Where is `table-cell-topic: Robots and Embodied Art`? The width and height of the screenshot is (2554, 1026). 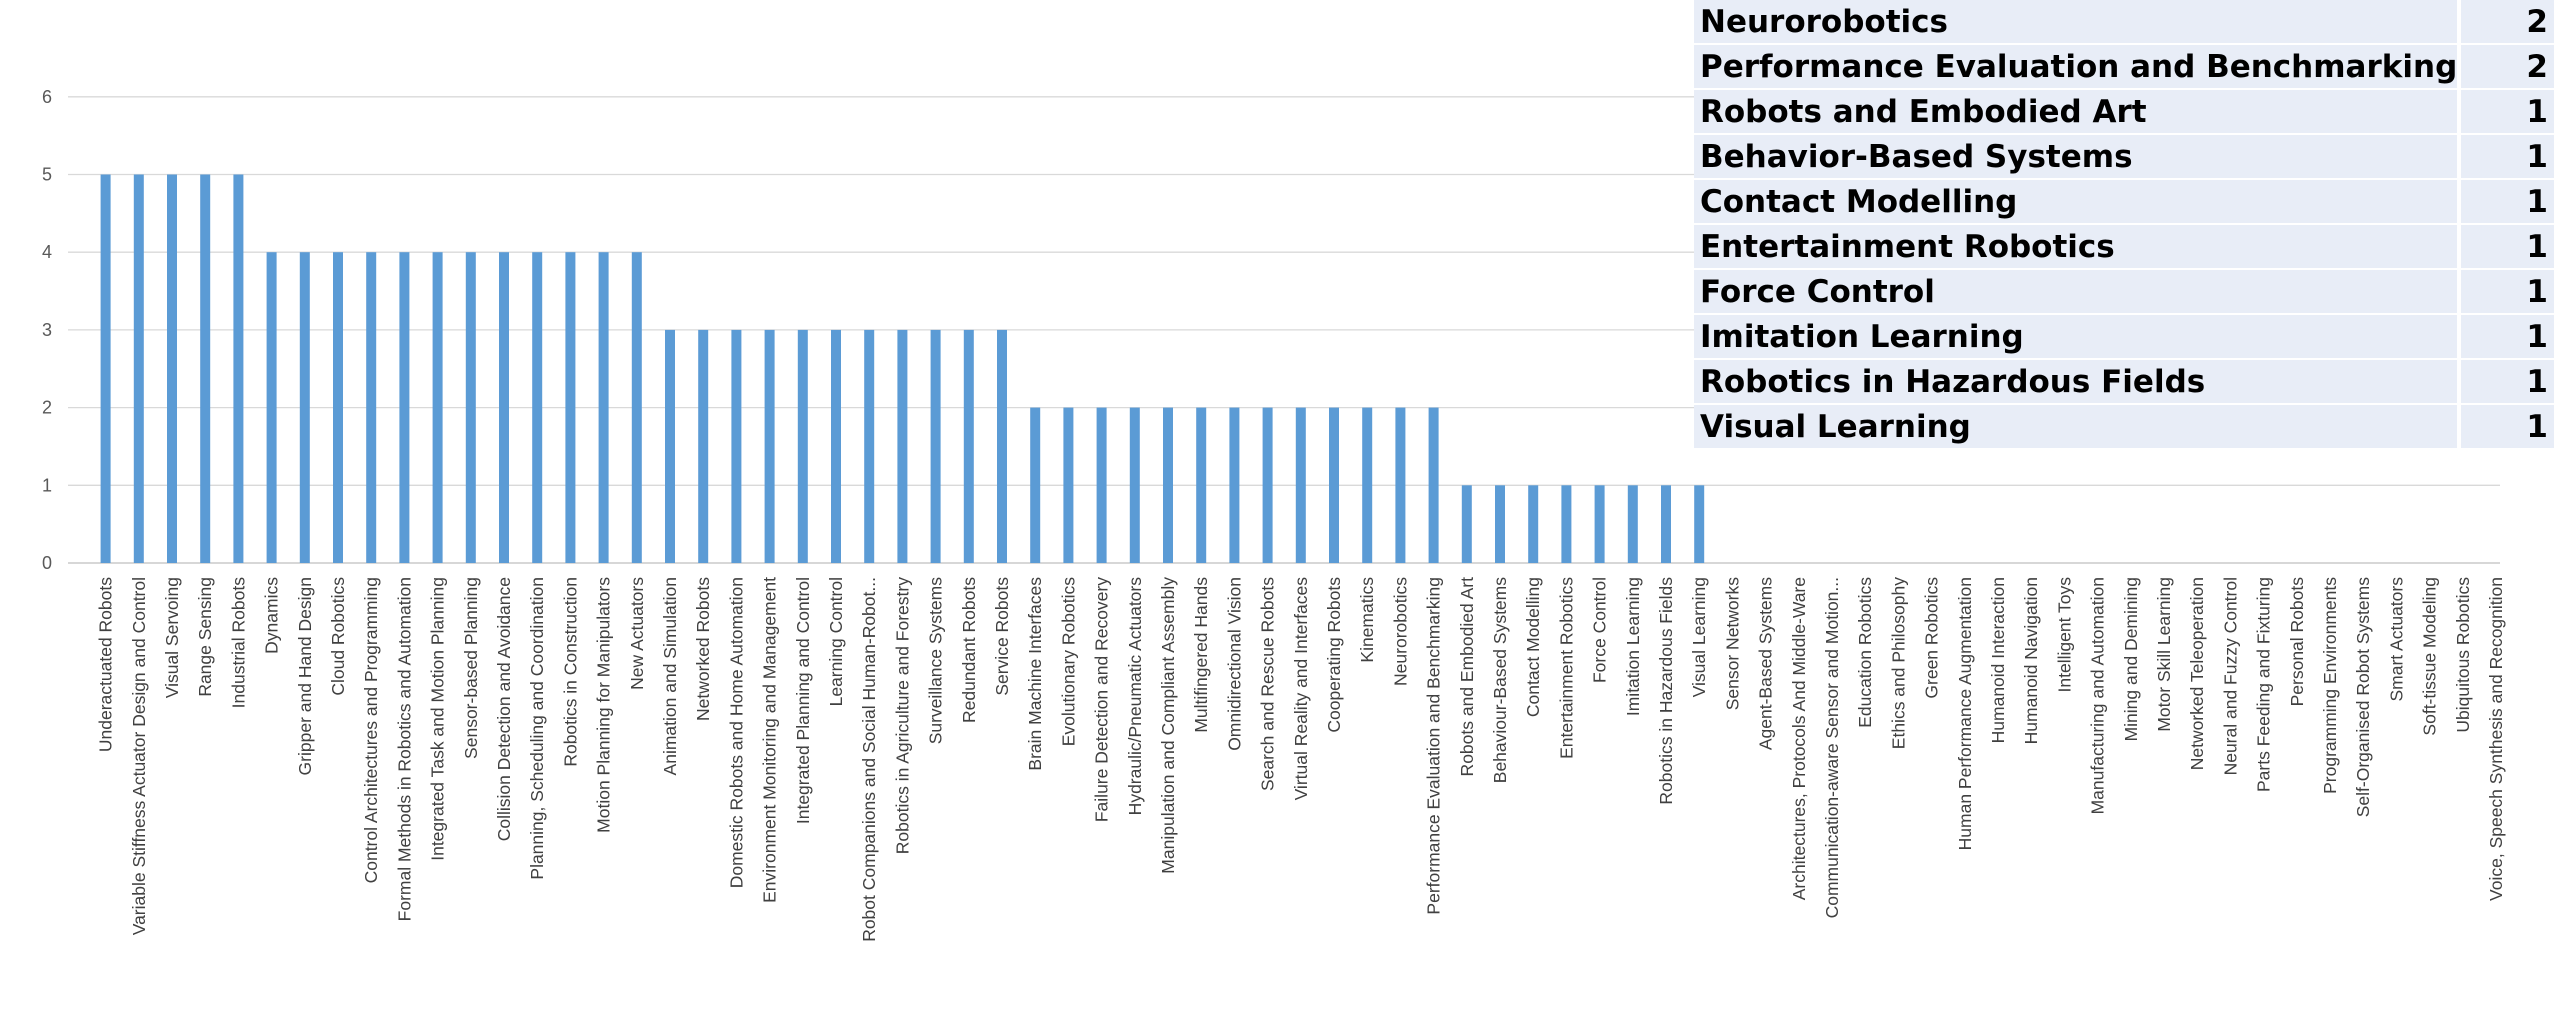
table-cell-topic: Robots and Embodied Art is located at coordinates (2076, 112).